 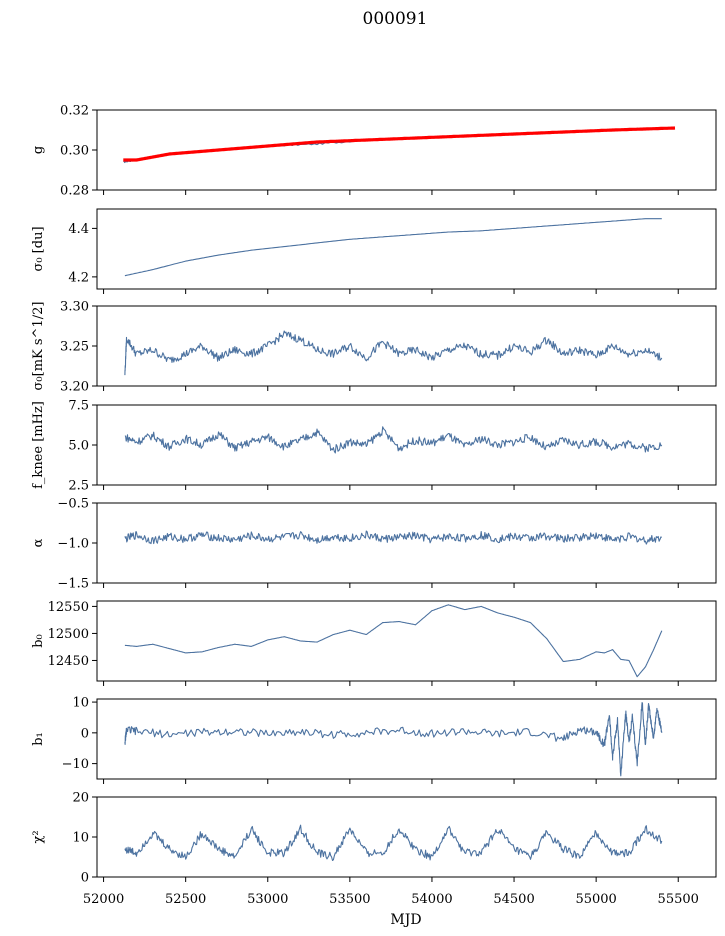 What do you see at coordinates (103, 899) in the screenshot?
I see `x-tick-label: 52000` at bounding box center [103, 899].